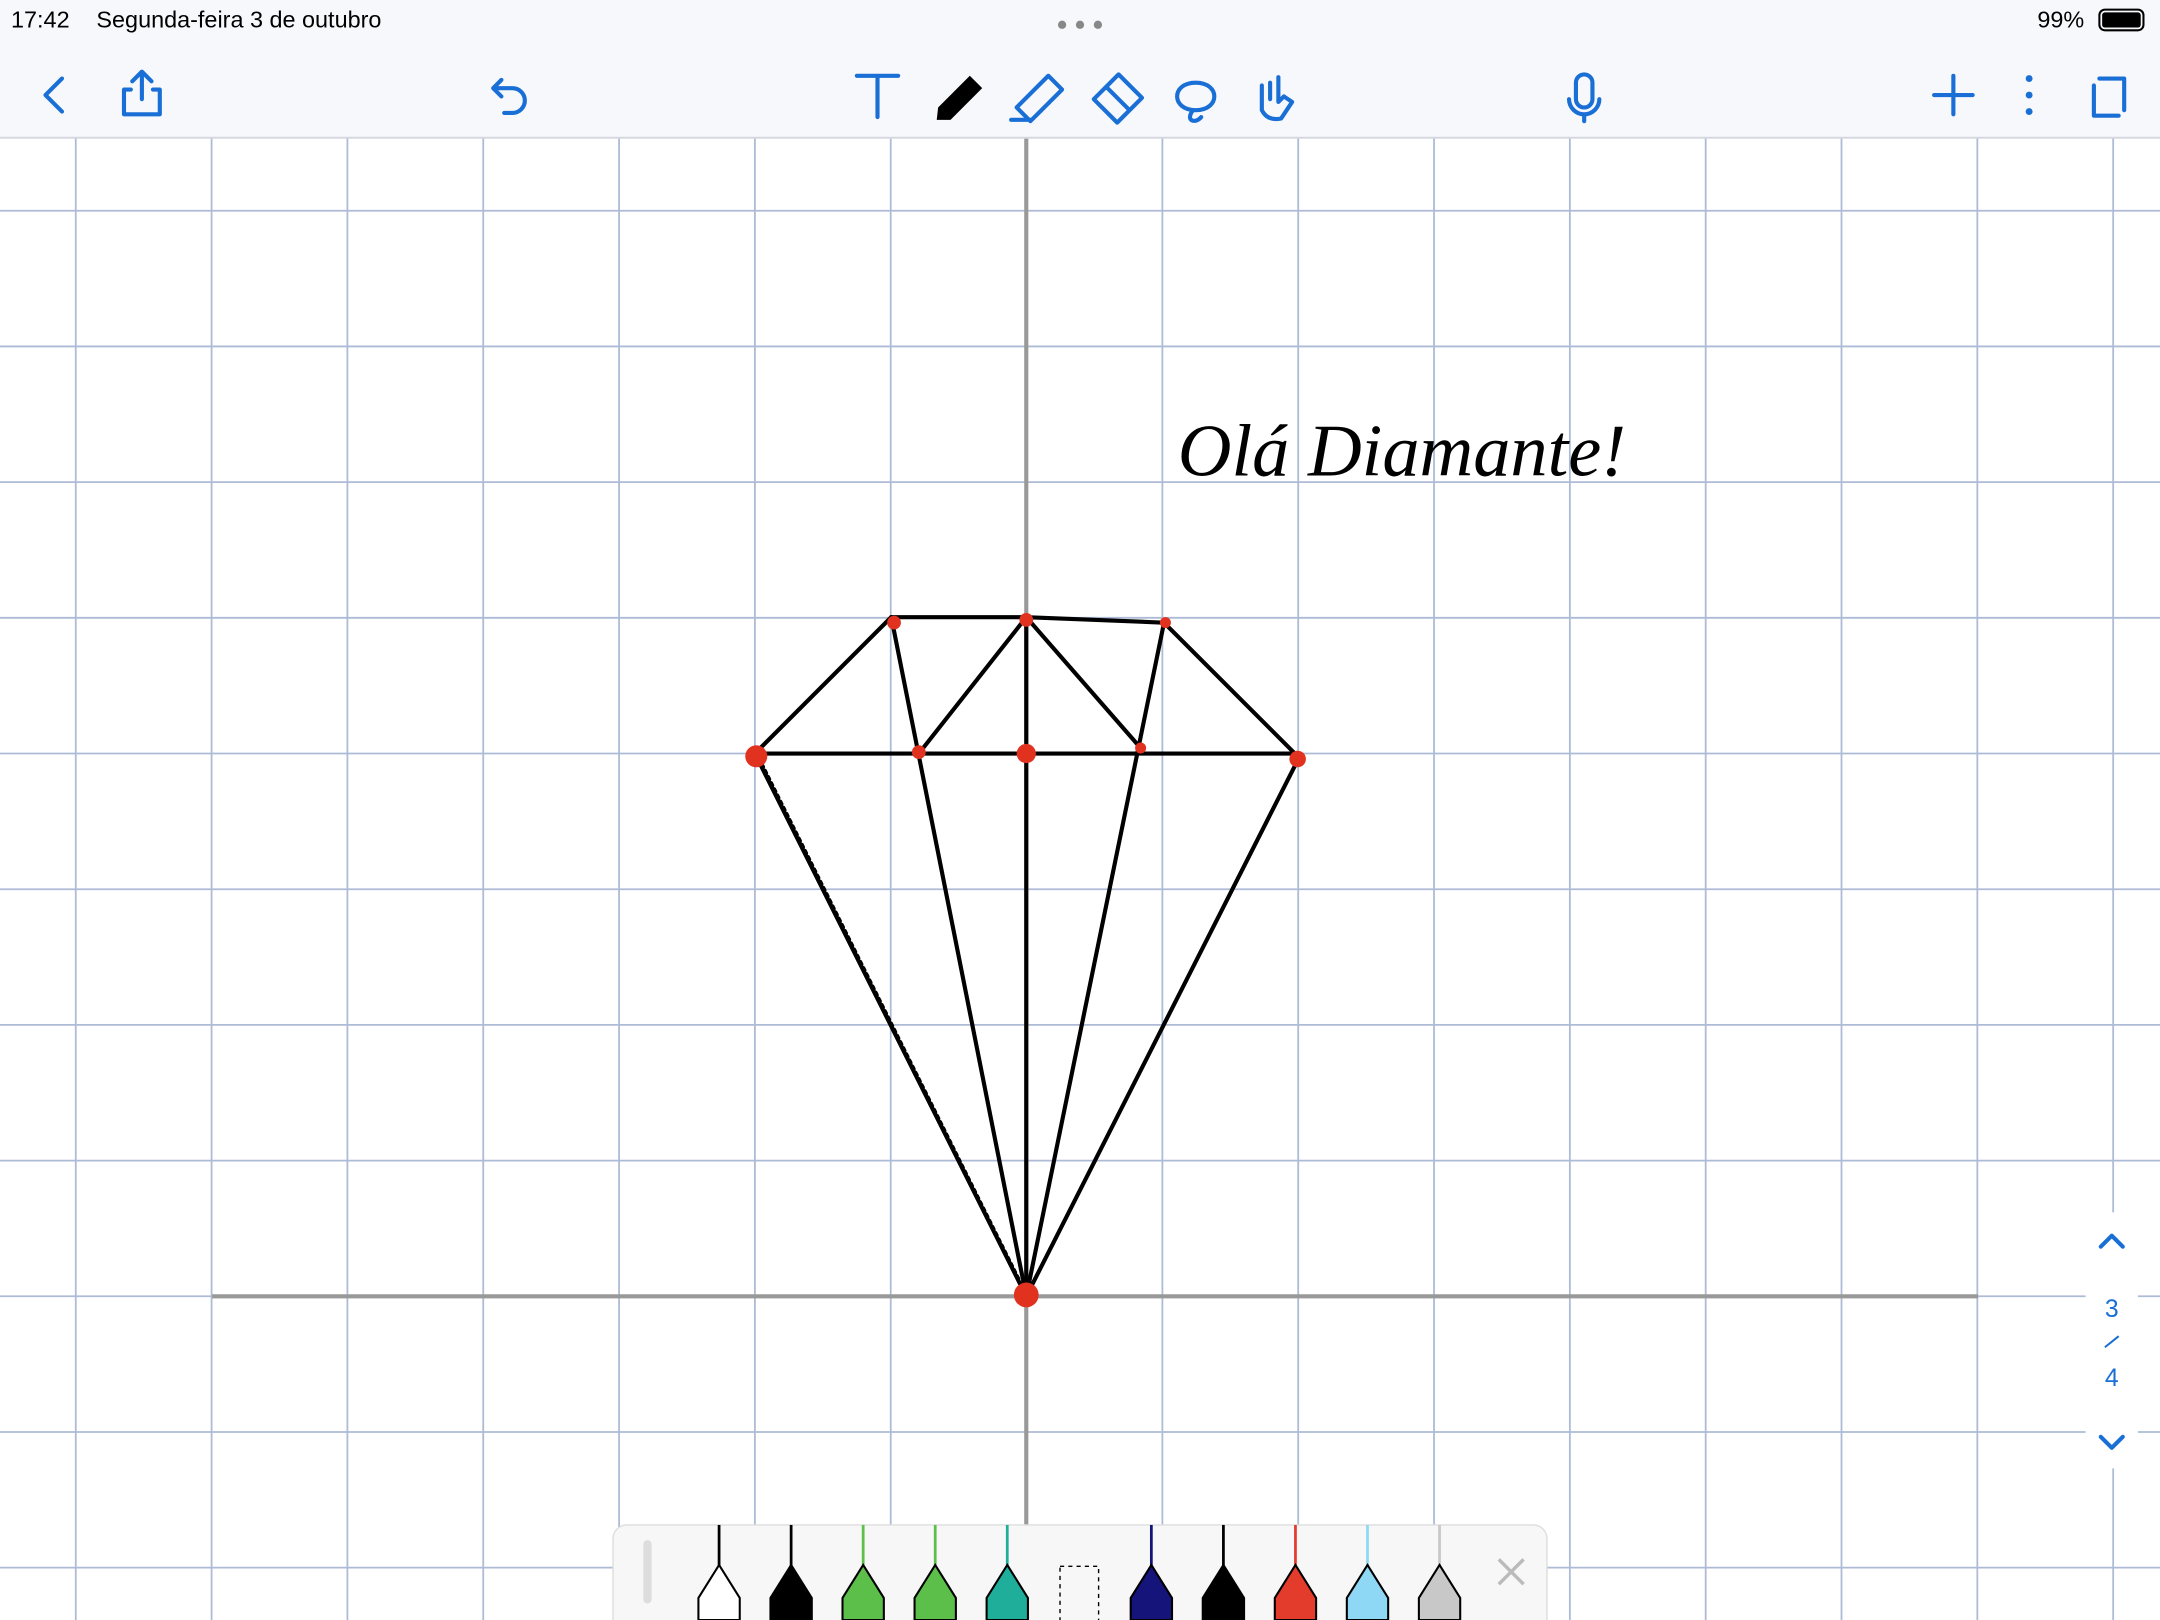 The width and height of the screenshot is (2160, 1620). Describe the element at coordinates (2060, 20) in the screenshot. I see `battery-text: 99%` at that location.